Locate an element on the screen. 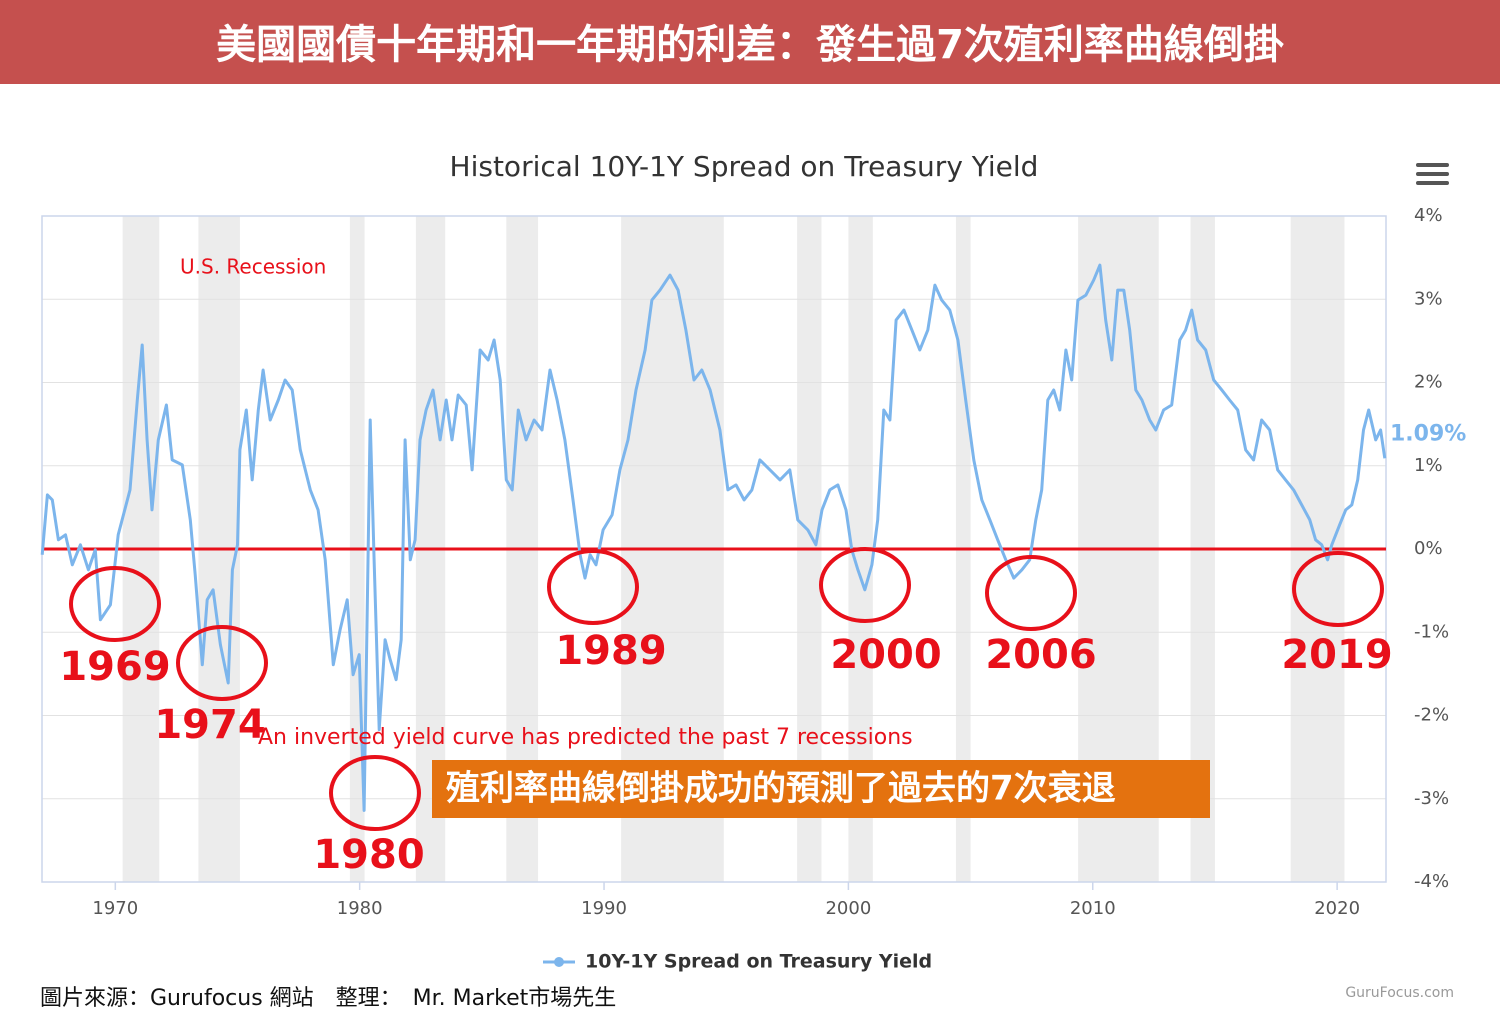 This screenshot has width=1500, height=1029. inversion-label: 2019 is located at coordinates (1336, 655).